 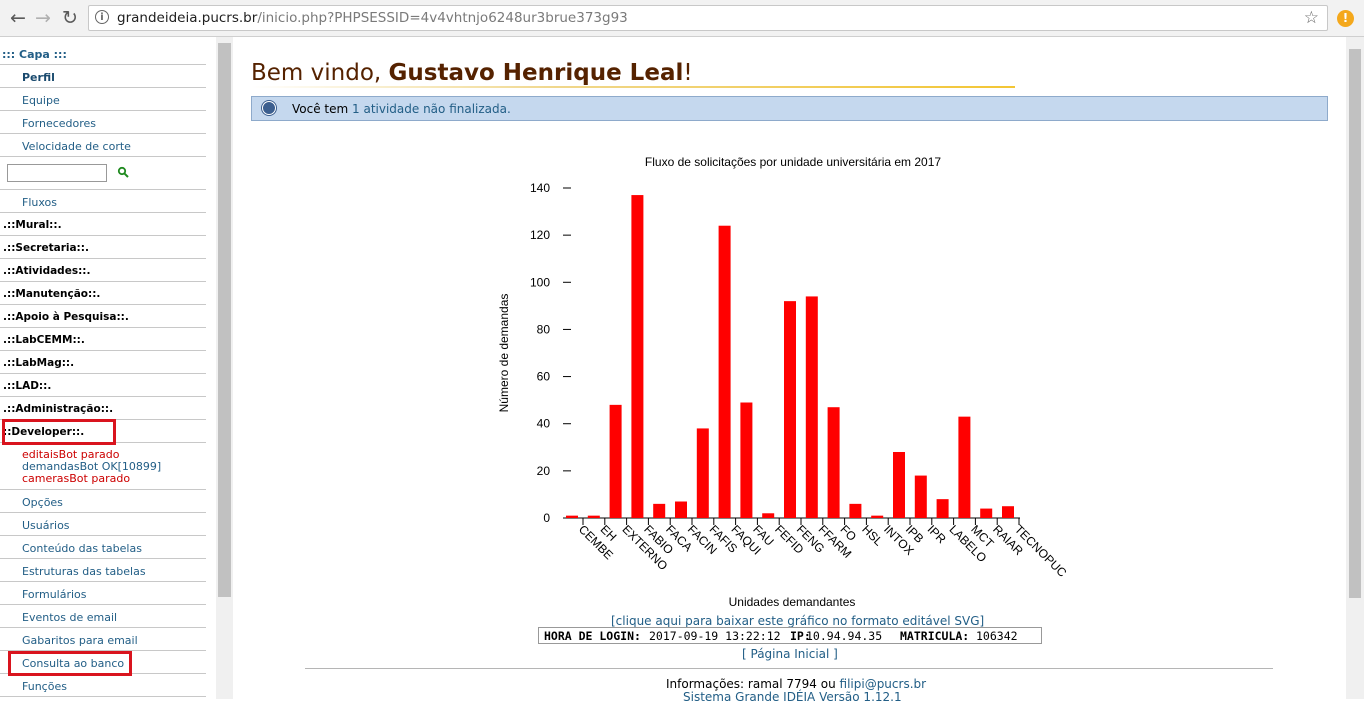 I want to click on chart-y-axis-label: Número de demandas, so click(x=504, y=353).